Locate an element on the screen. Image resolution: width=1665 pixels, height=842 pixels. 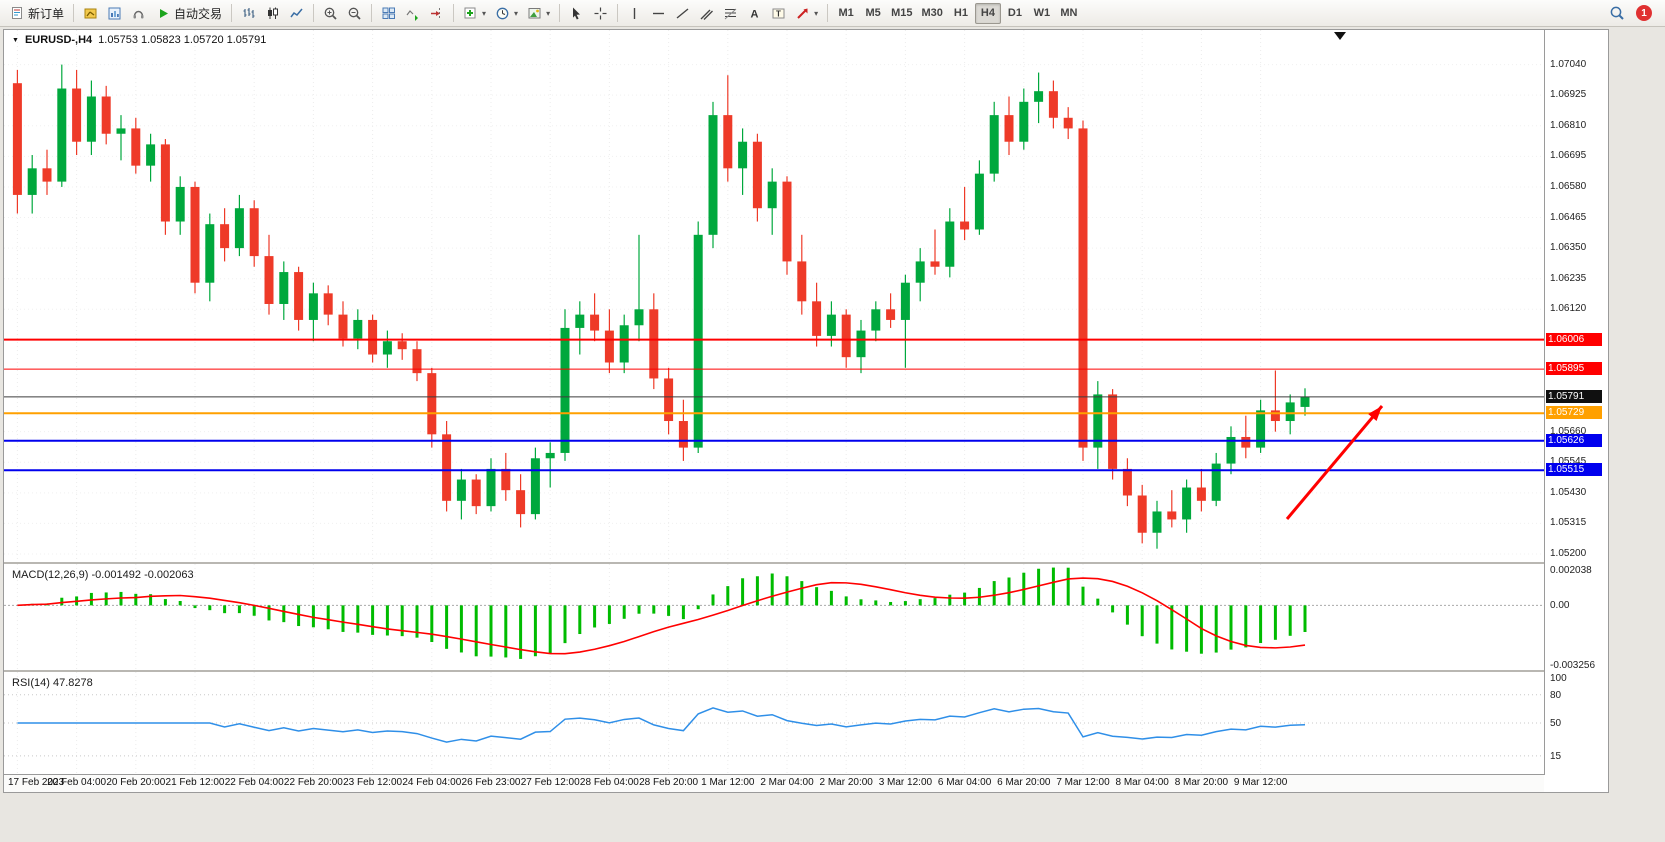
macd-signal-line is located at coordinates (661, 616).